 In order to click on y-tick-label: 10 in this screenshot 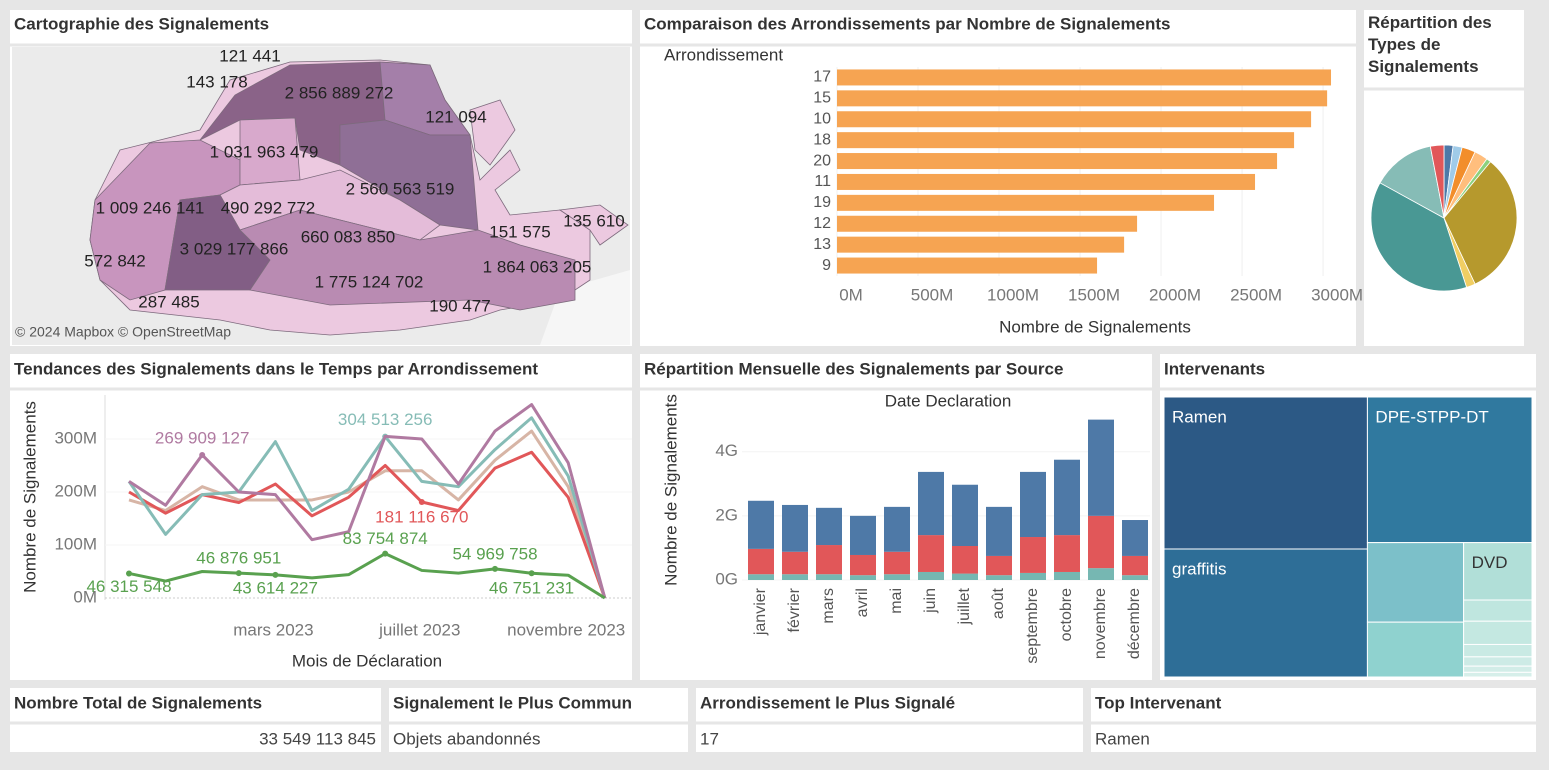, I will do `click(822, 118)`.